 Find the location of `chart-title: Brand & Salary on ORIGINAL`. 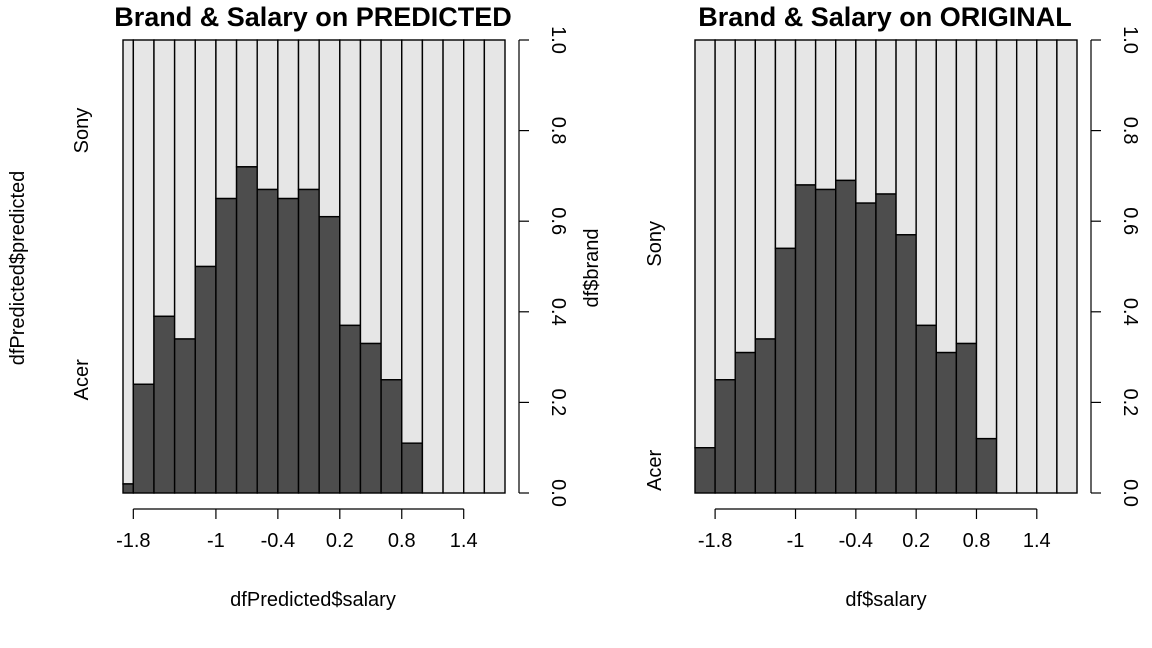

chart-title: Brand & Salary on ORIGINAL is located at coordinates (885, 17).